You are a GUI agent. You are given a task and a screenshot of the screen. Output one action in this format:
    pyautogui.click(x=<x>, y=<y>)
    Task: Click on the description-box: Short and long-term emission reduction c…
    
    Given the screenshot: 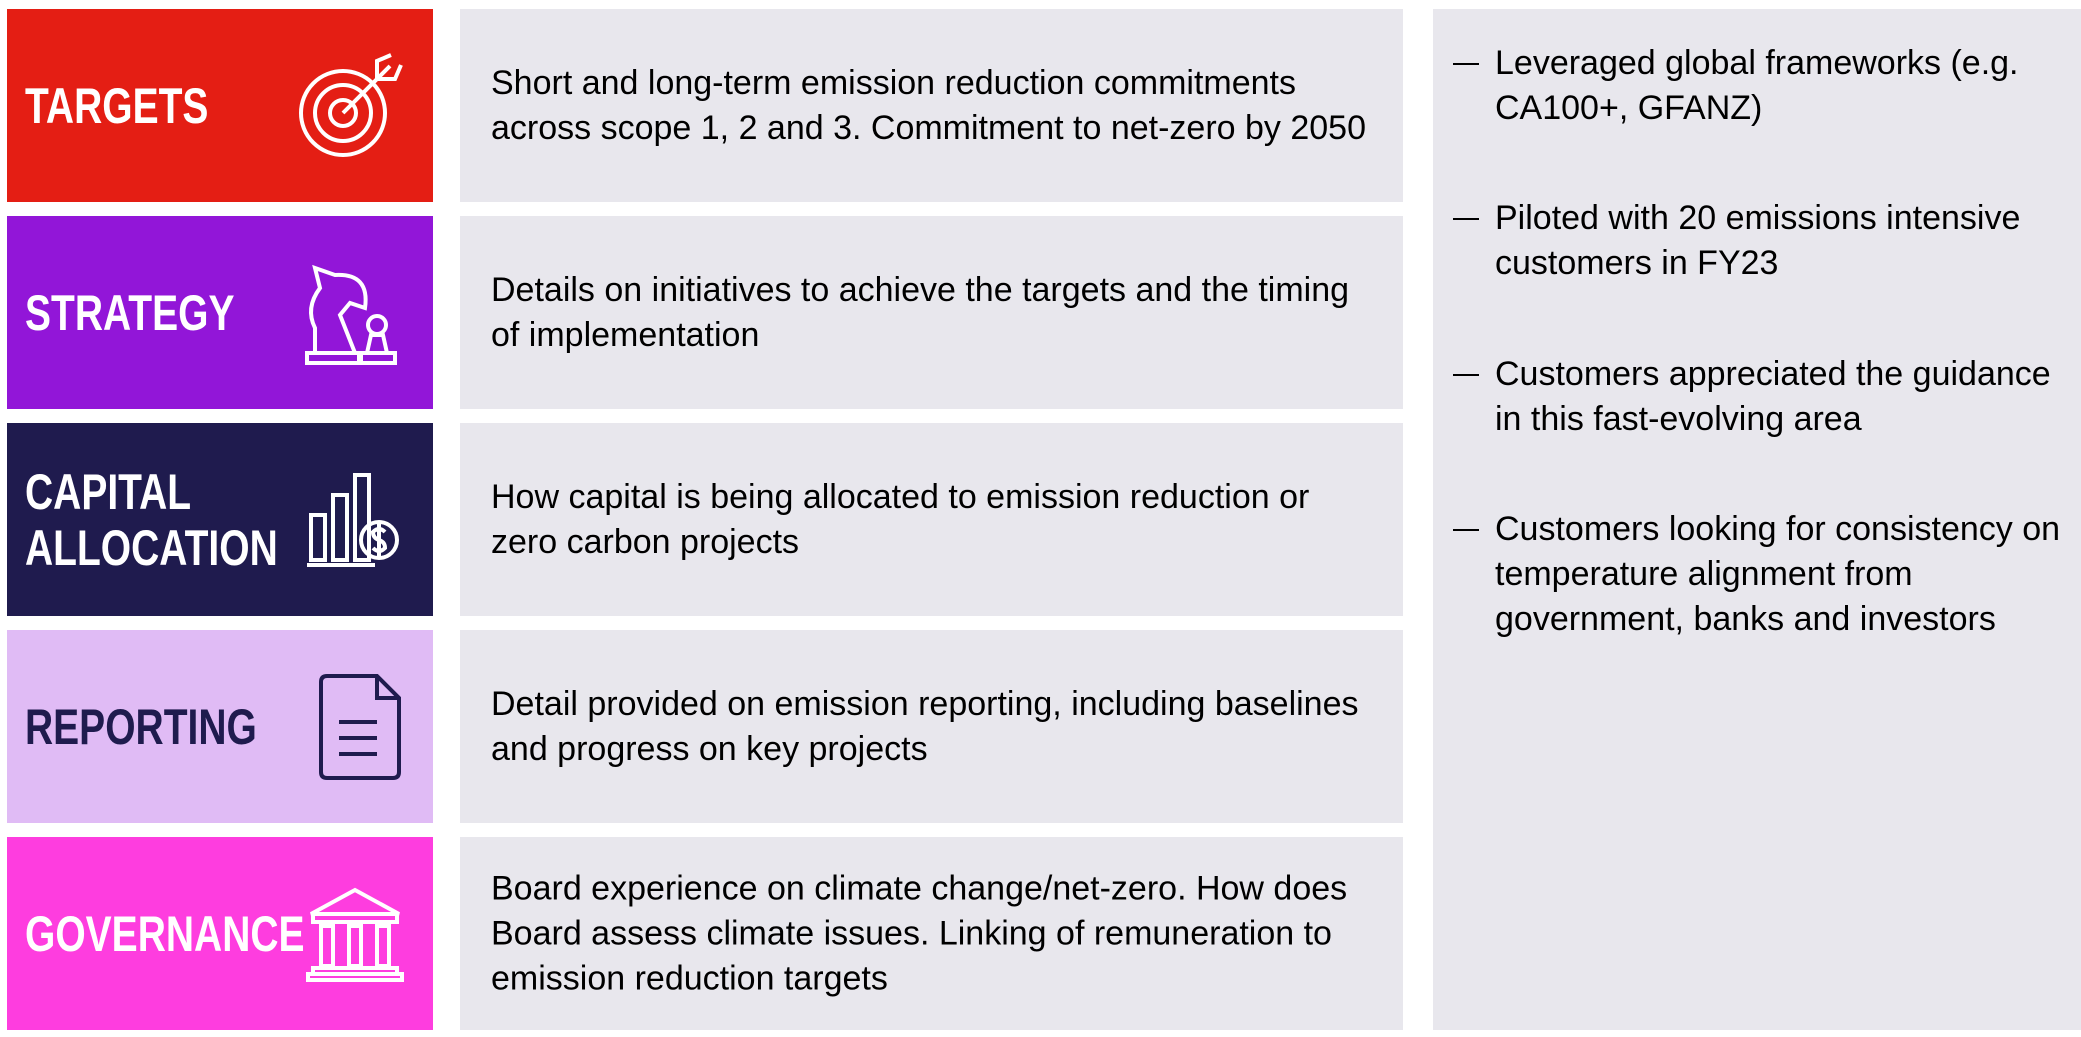 What is the action you would take?
    pyautogui.click(x=931, y=105)
    